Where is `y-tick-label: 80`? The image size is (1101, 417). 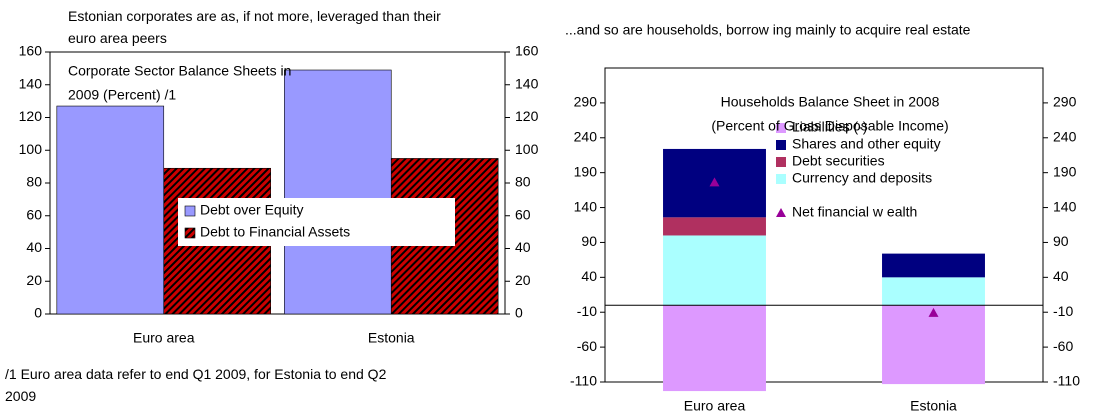
y-tick-label: 80 is located at coordinates (34, 182).